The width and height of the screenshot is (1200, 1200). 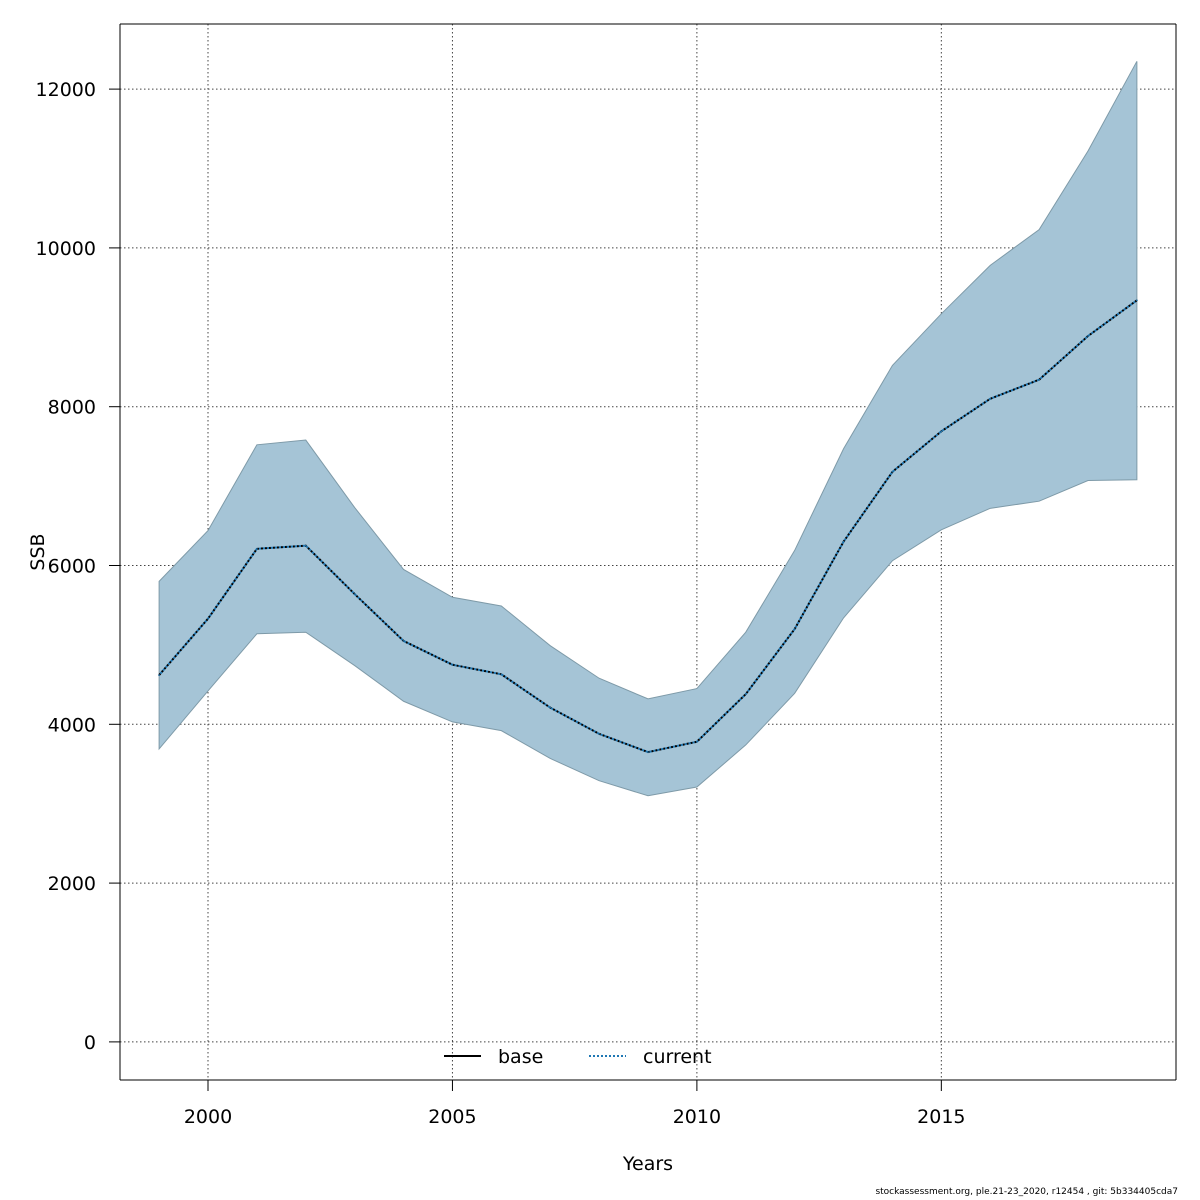 I want to click on x-tick-label: 2005, so click(x=452, y=1117).